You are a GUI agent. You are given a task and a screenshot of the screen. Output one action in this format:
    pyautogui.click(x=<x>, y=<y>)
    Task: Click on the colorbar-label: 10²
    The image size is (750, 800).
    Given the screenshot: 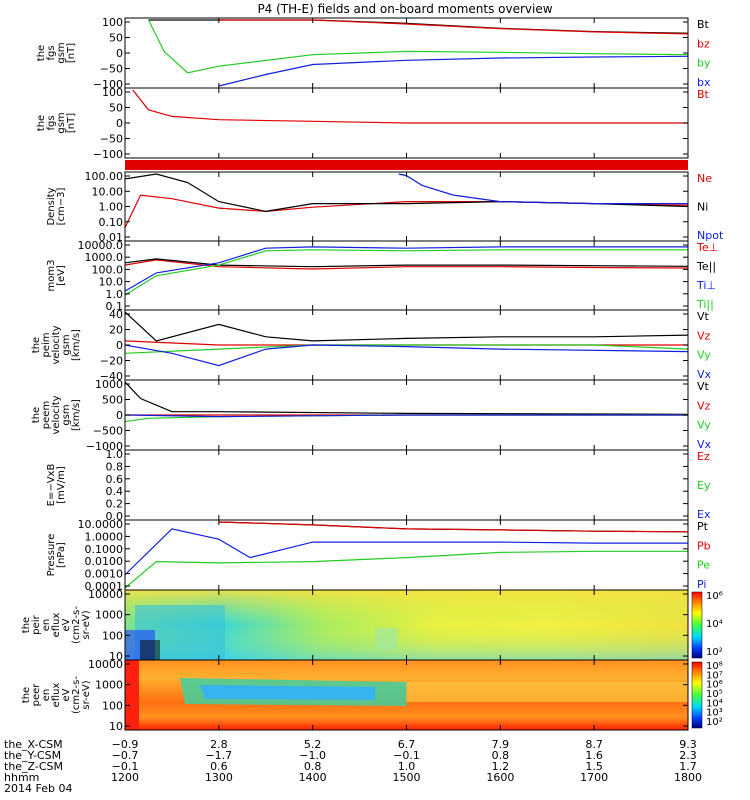 What is the action you would take?
    pyautogui.click(x=714, y=652)
    